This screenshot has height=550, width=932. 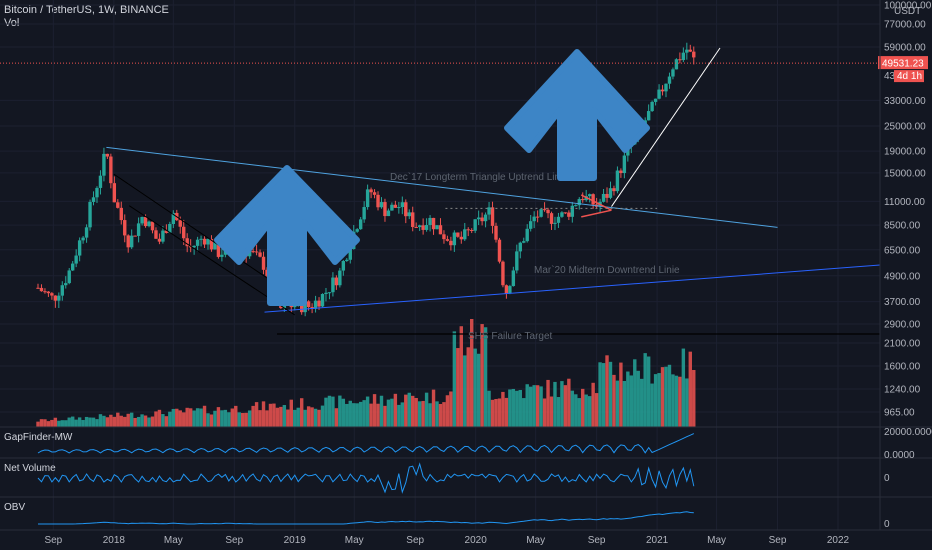 I want to click on countdown-text: 4d 1h, so click(x=909, y=76).